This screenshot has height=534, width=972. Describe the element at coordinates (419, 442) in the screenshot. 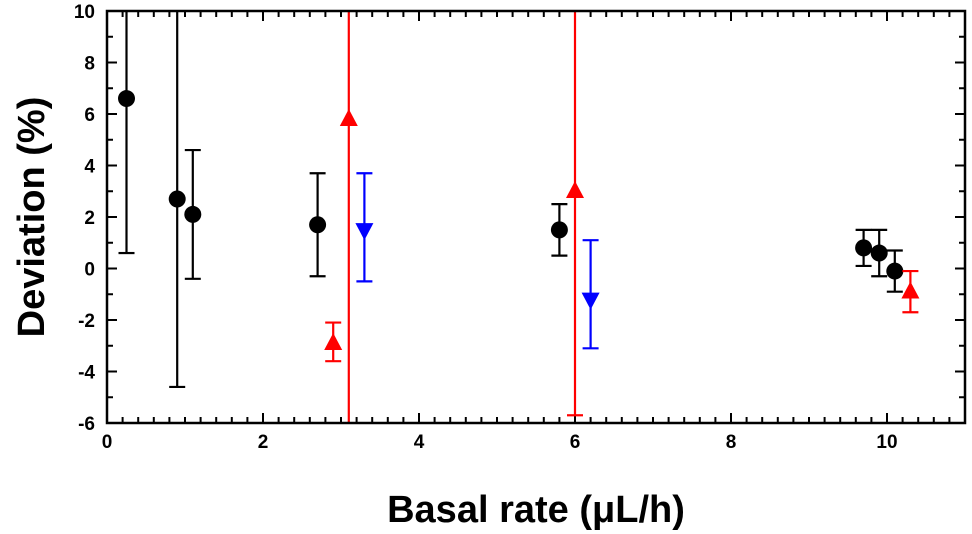

I see `x-tick-label: 4` at that location.